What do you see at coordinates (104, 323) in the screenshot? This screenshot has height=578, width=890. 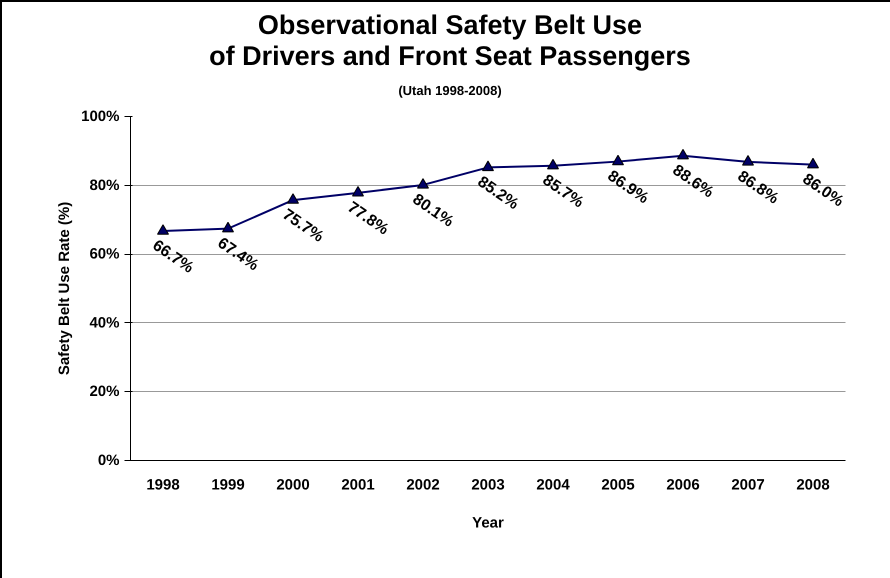 I see `y-tick-label: 40%` at bounding box center [104, 323].